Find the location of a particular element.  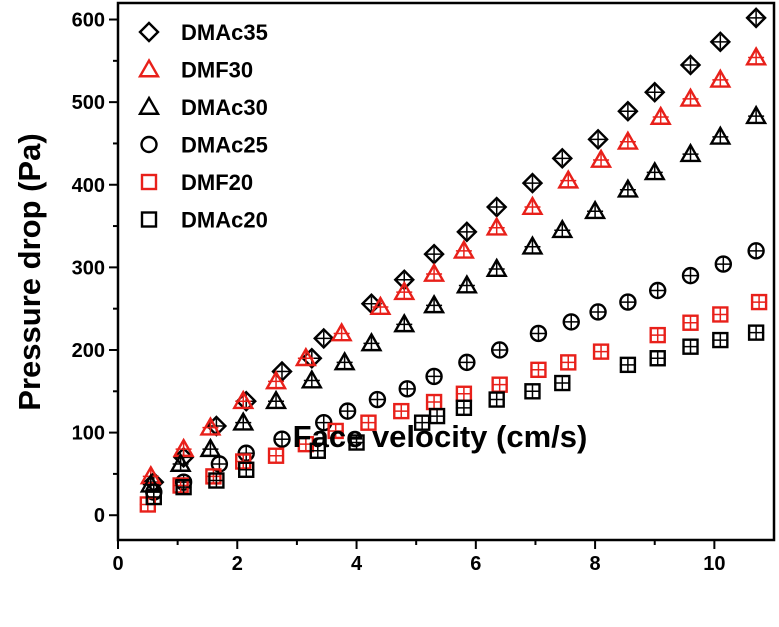

y-tick-label-1: 100 is located at coordinates (88, 434).